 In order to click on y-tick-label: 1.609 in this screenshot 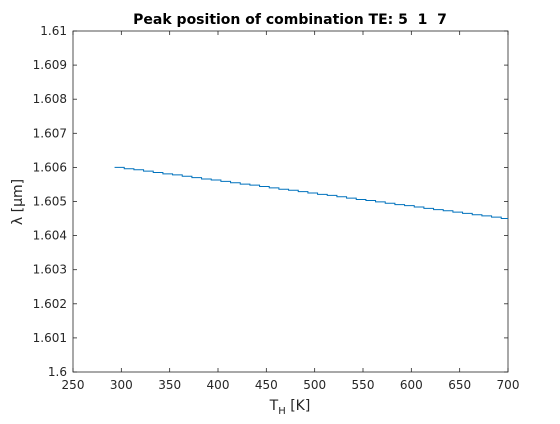, I will do `click(50, 65)`.